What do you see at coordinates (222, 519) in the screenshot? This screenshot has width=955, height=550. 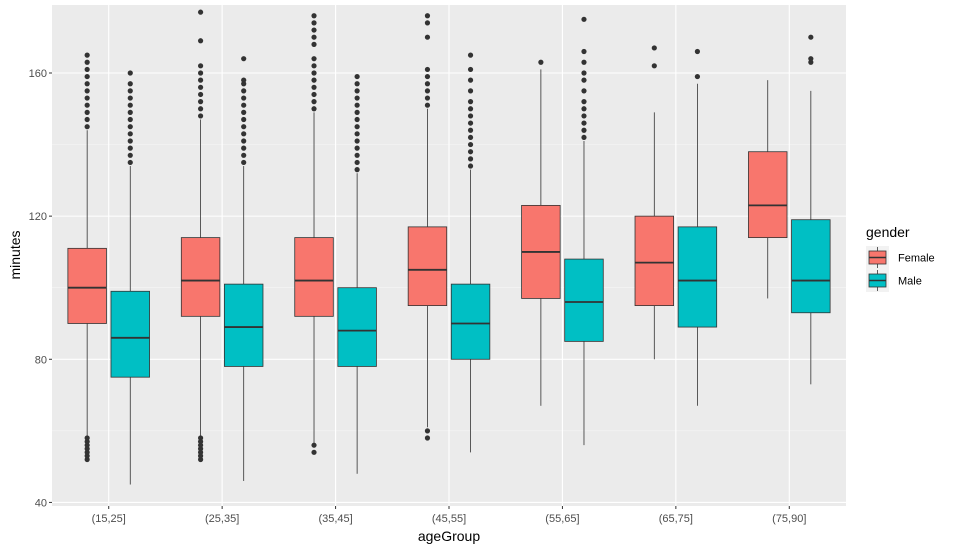 I see `x-tick-label: (25,35]` at bounding box center [222, 519].